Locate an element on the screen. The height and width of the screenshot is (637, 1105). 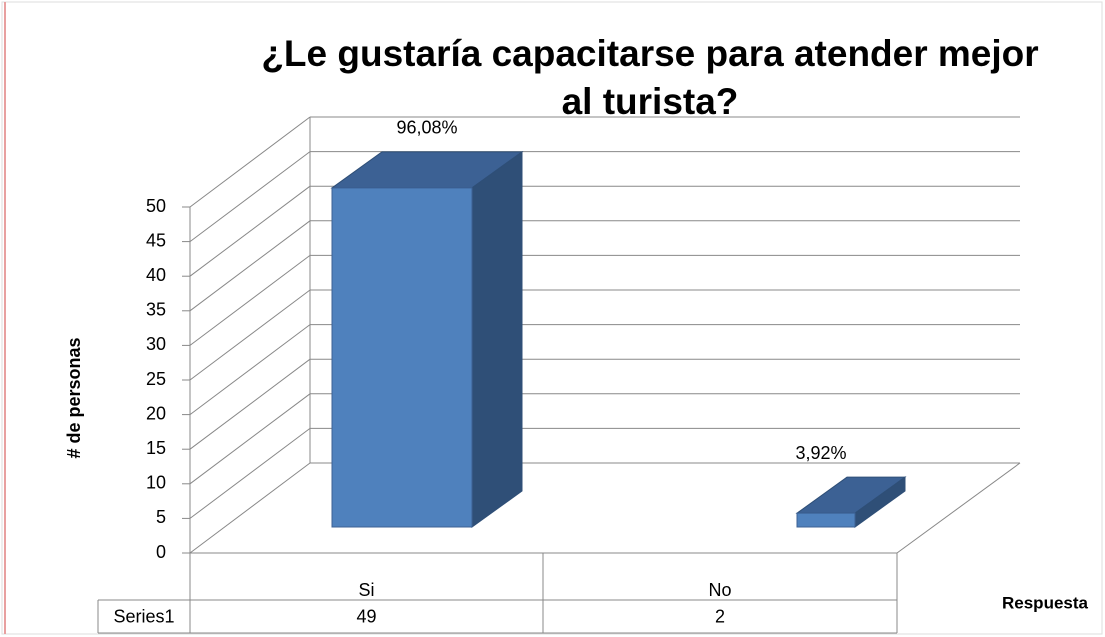
legend-entry: Series1 is located at coordinates (143, 616).